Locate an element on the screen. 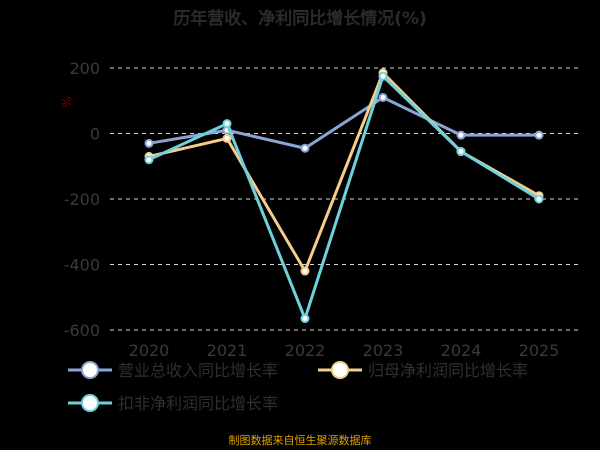 The height and width of the screenshot is (450, 600). legend-label: 营业总收入同比增长率 is located at coordinates (198, 370).